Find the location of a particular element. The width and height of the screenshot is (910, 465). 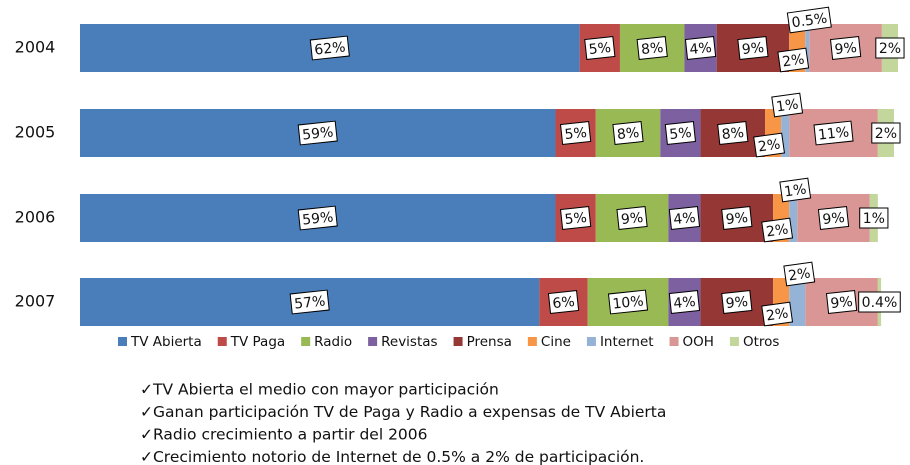

data-label-text: 11% is located at coordinates (833, 133).